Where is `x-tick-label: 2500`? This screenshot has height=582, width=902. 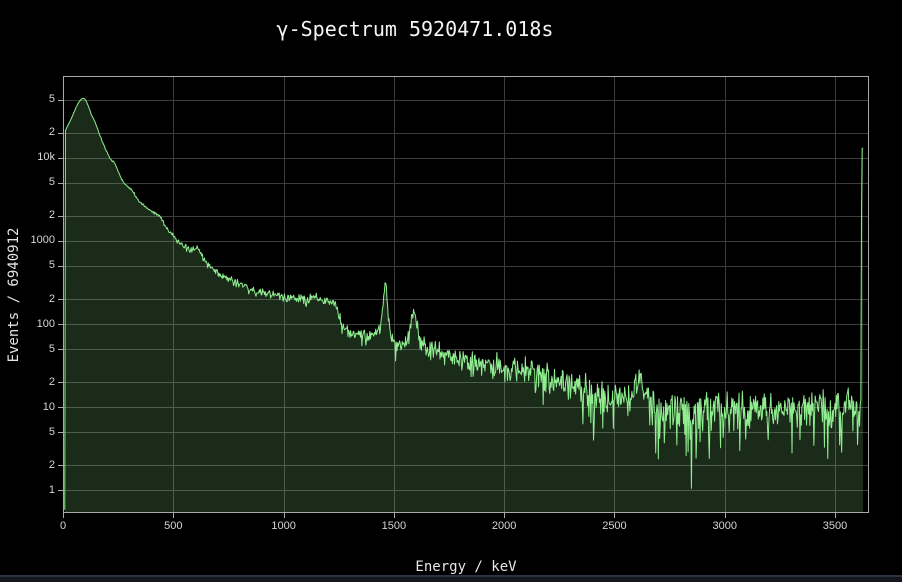 x-tick-label: 2500 is located at coordinates (614, 526).